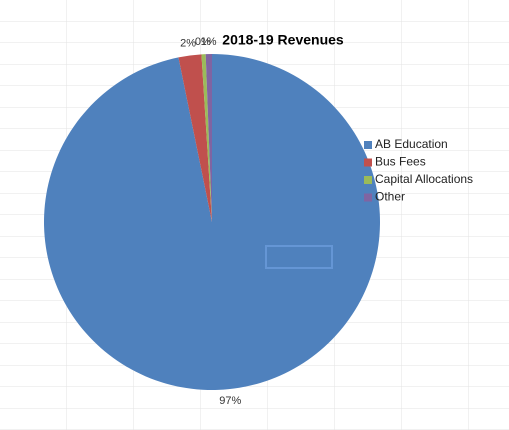 The image size is (509, 430). I want to click on data-label: 0%, so click(203, 42).